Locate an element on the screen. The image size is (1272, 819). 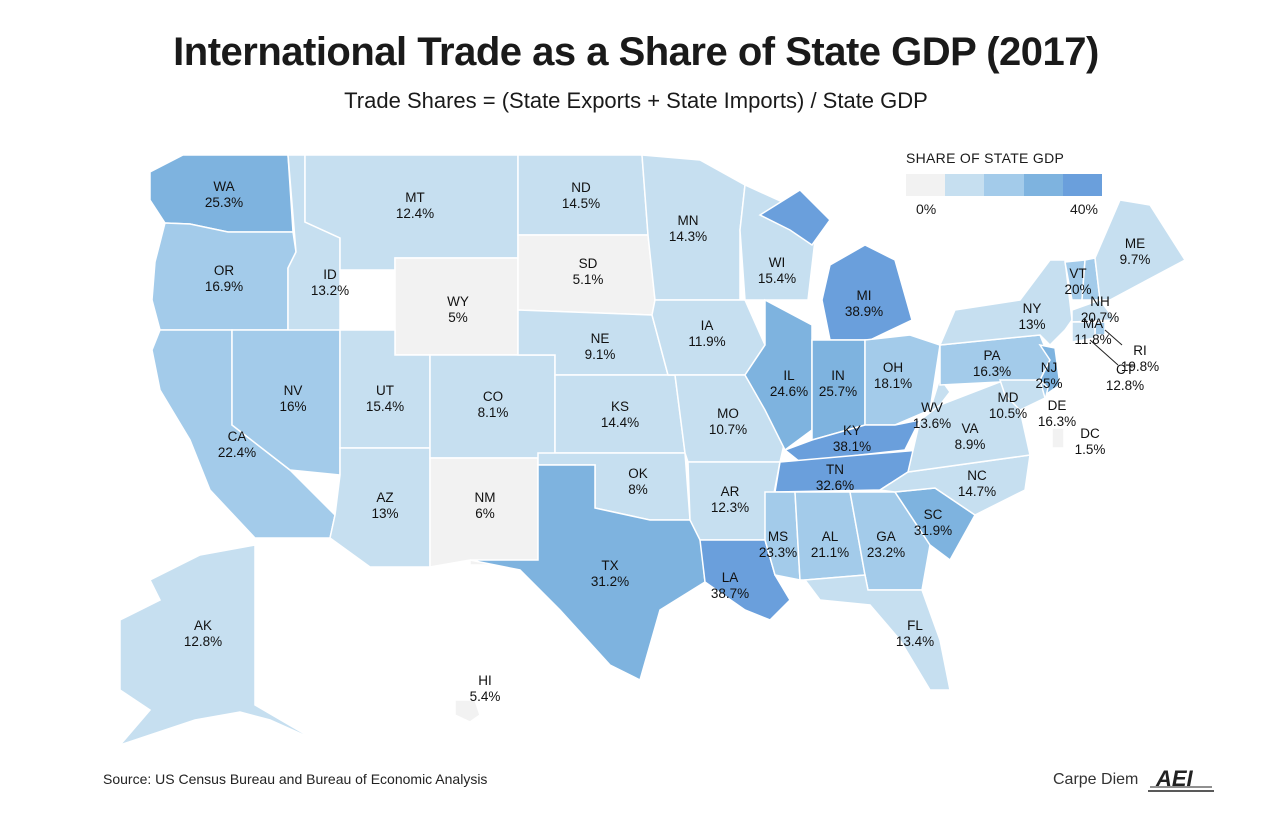
state-nc is located at coordinates (954, 485).